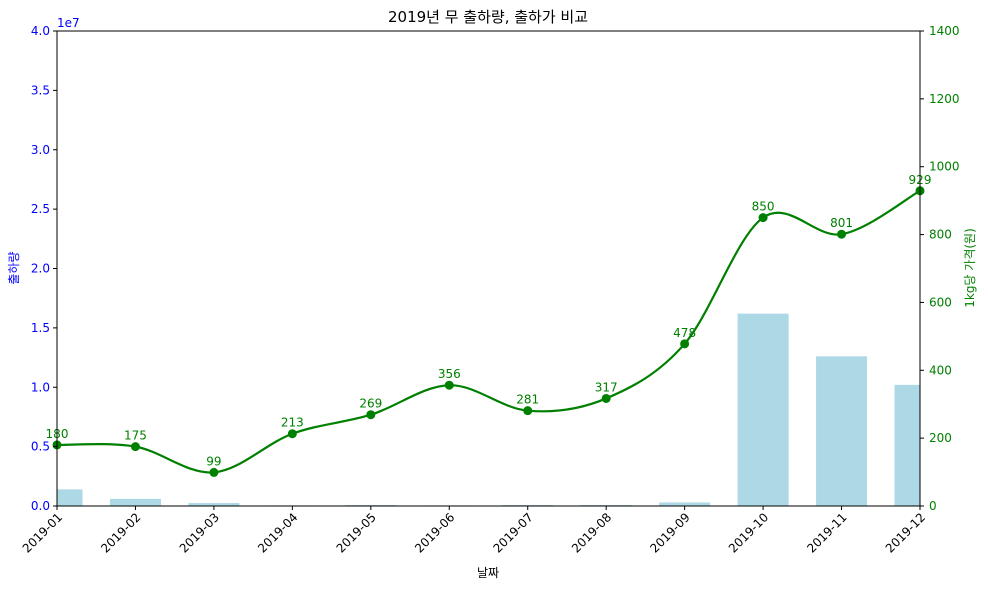  What do you see at coordinates (40, 328) in the screenshot?
I see `left-tick-label: 1.5` at bounding box center [40, 328].